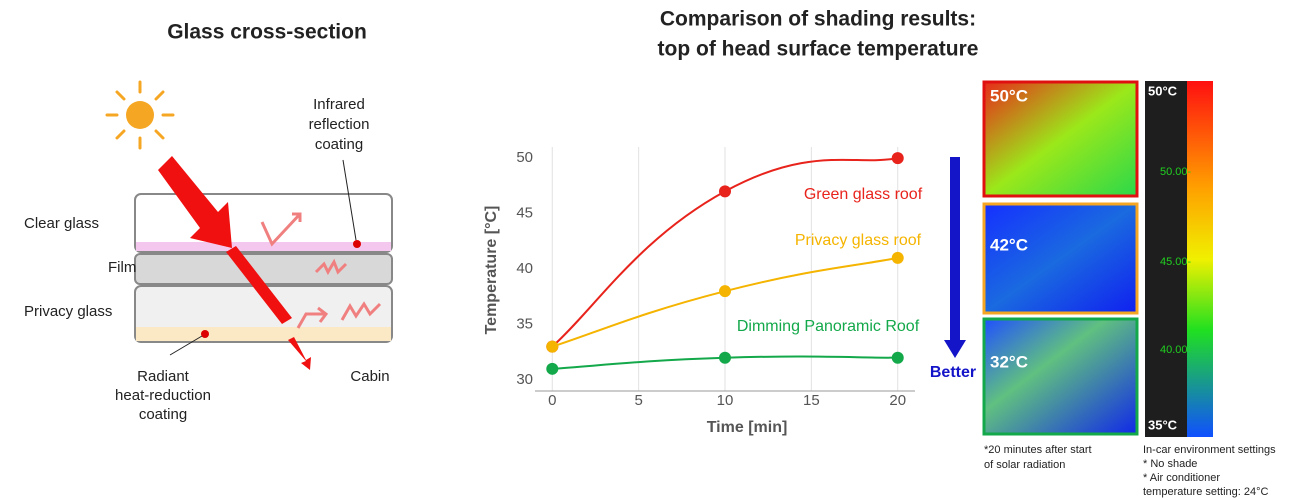 This screenshot has width=1300, height=500. I want to click on y-tick-label: 40, so click(524, 268).